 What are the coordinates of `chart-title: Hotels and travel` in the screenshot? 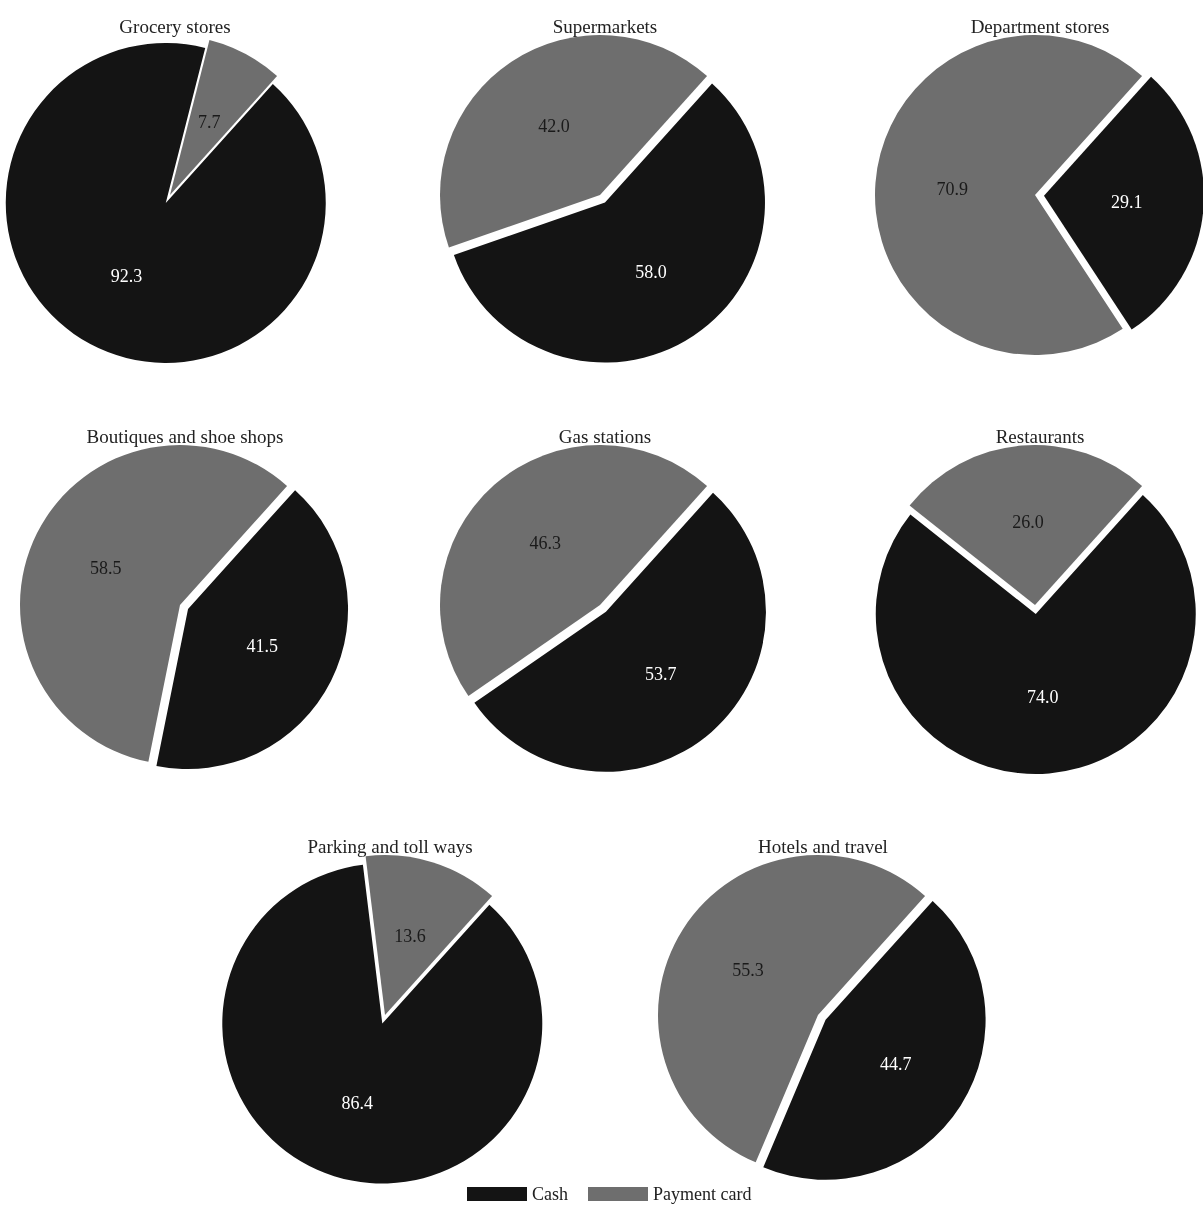 It's located at (823, 846).